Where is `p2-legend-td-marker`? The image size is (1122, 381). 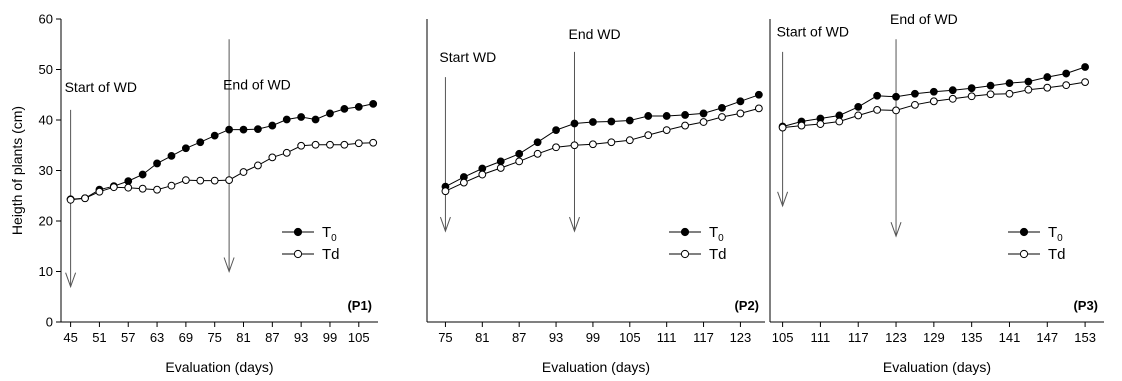 p2-legend-td-marker is located at coordinates (685, 254).